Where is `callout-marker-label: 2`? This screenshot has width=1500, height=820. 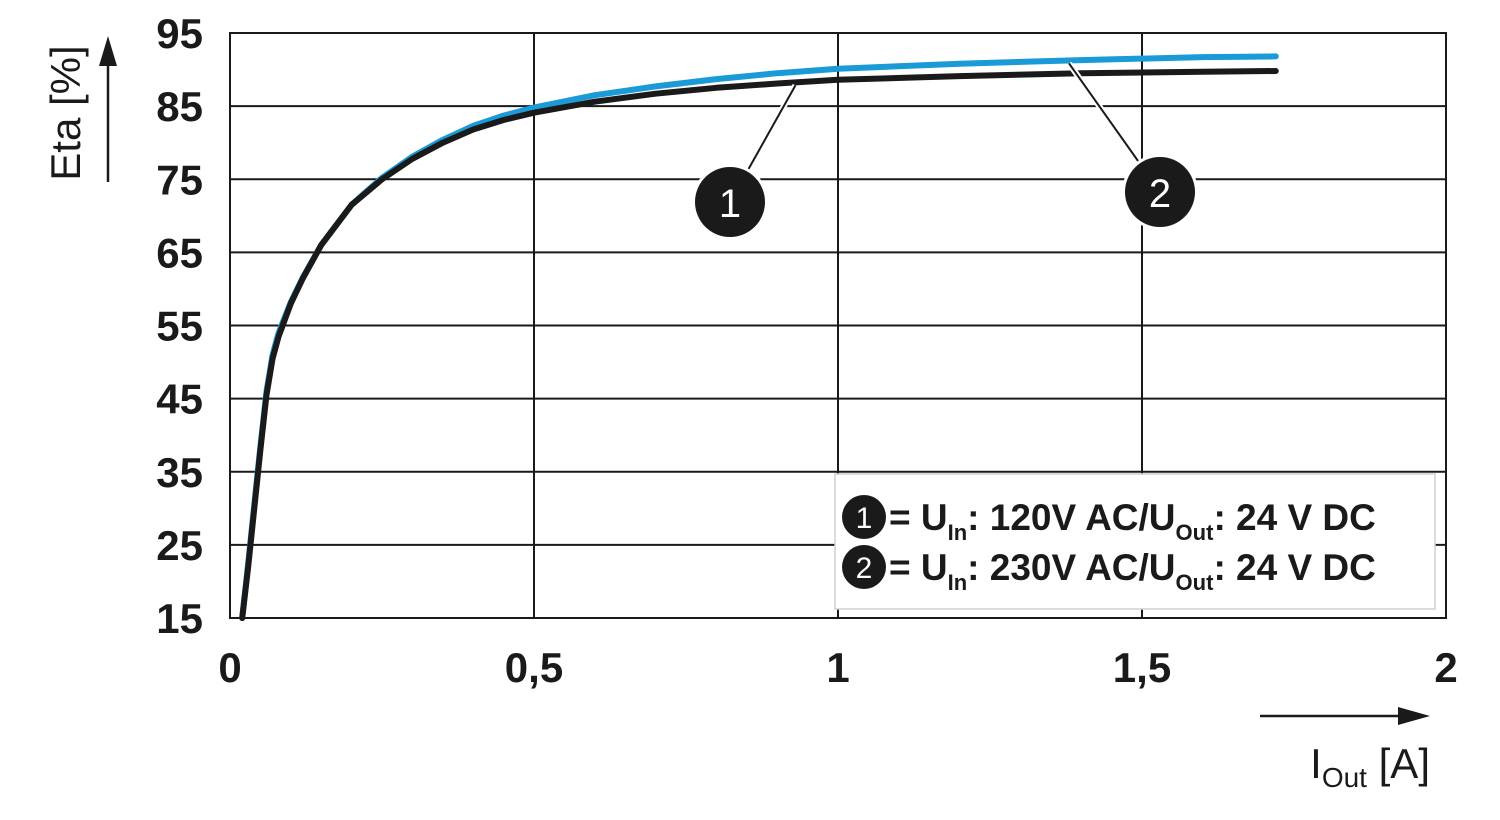
callout-marker-label: 2 is located at coordinates (1160, 194).